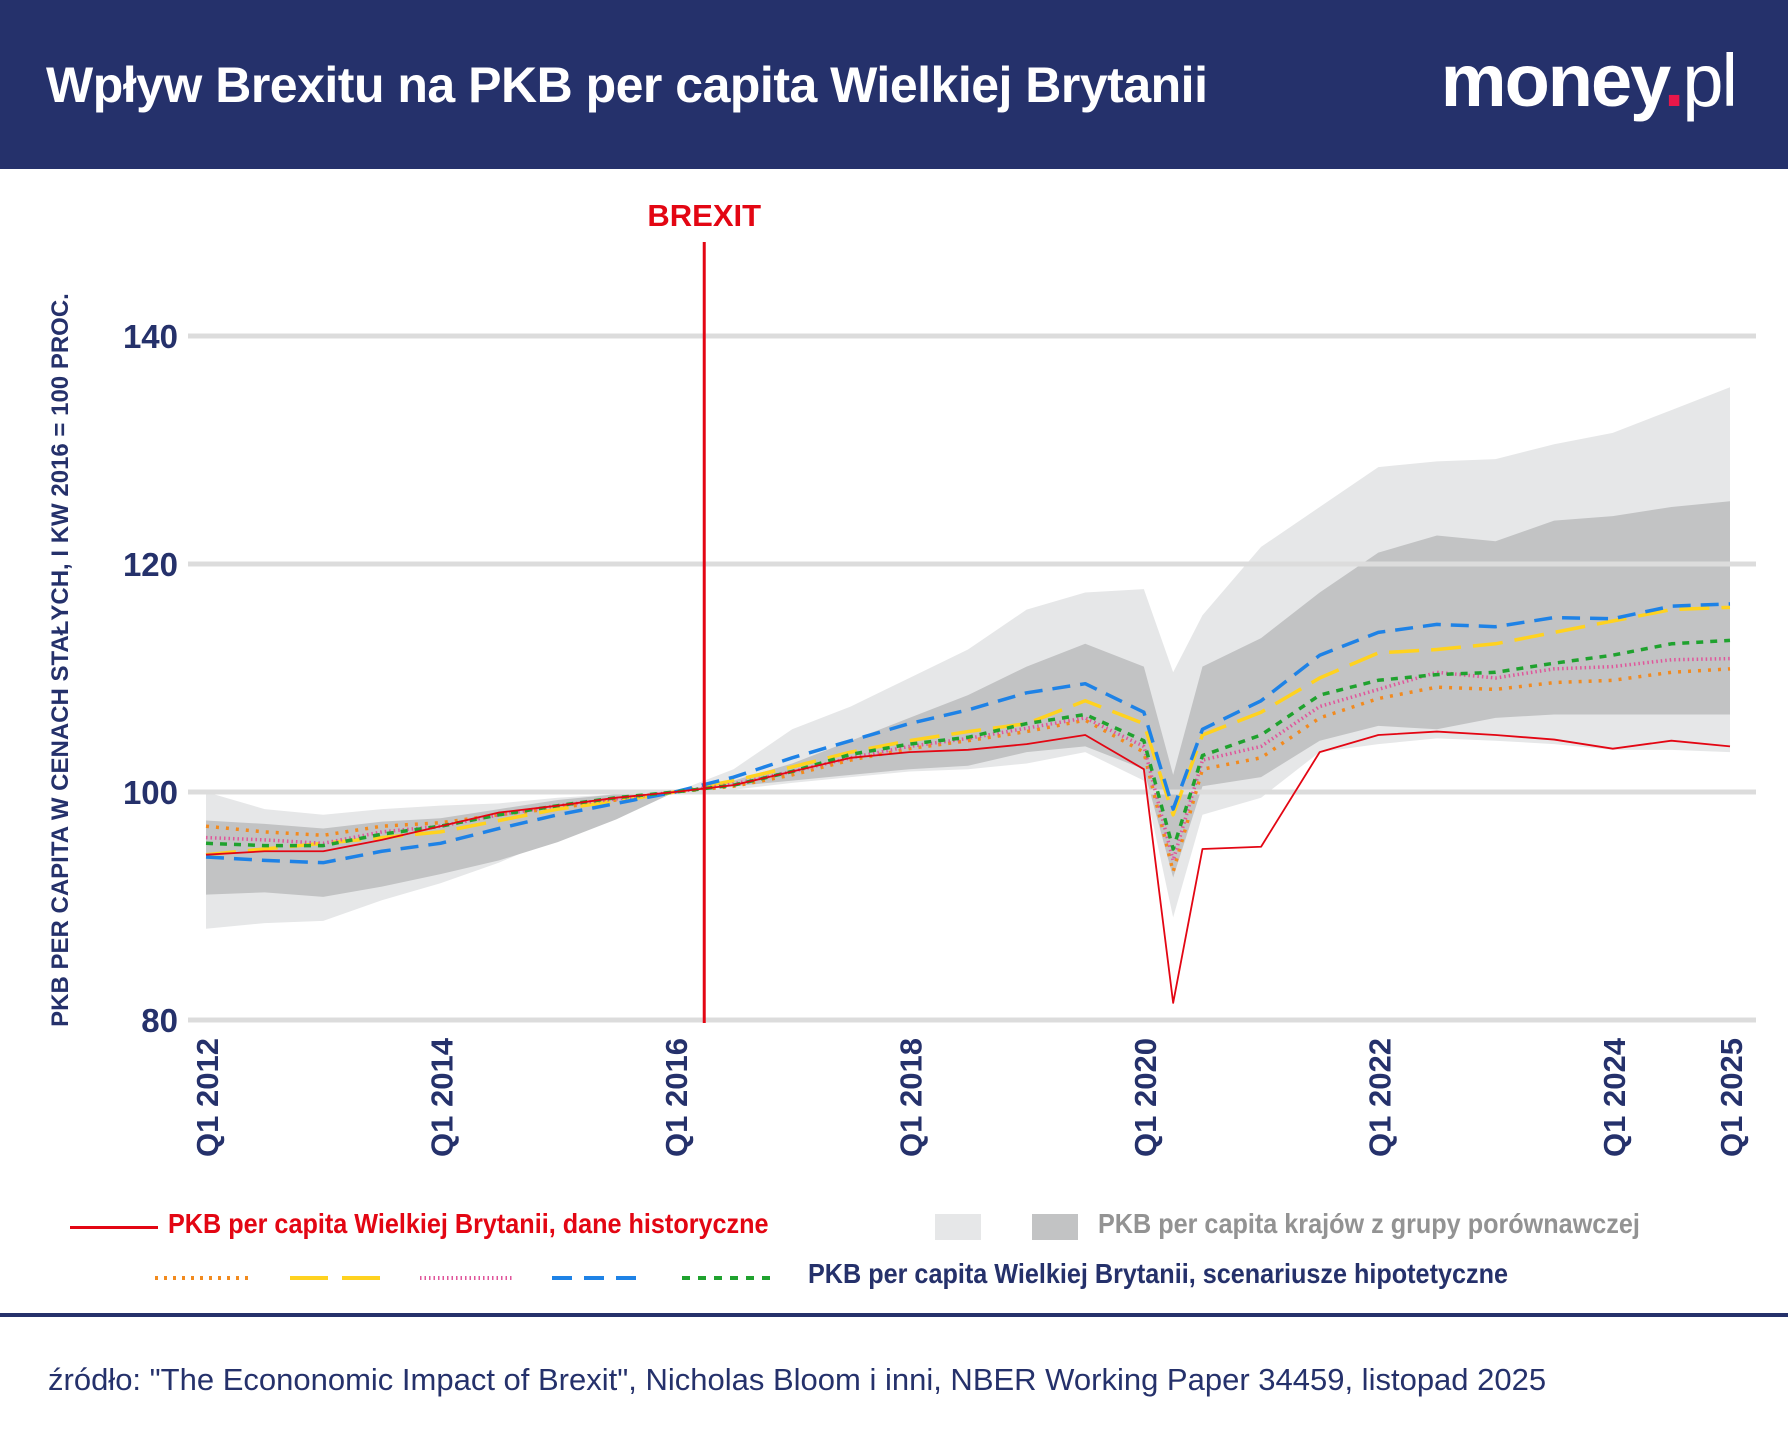  Describe the element at coordinates (1055, 1227) in the screenshot. I see `legend-band-narrow-swatch` at that location.